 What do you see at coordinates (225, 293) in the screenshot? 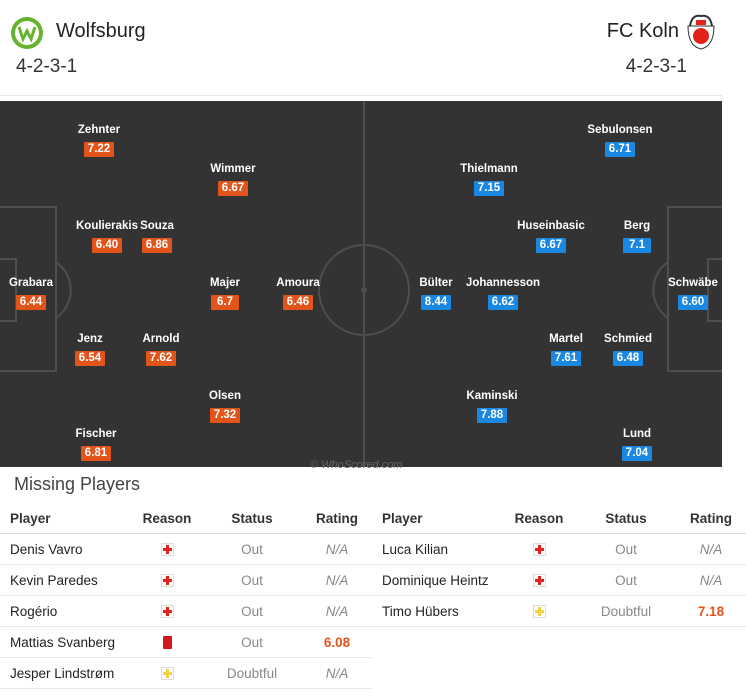
I see `home-player: Majer 6.7` at bounding box center [225, 293].